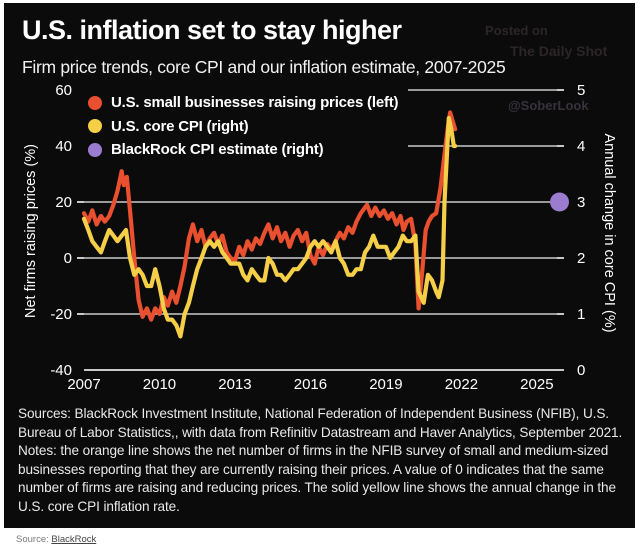 This screenshot has height=558, width=642. What do you see at coordinates (63, 146) in the screenshot?
I see `left-tick-label: 40` at bounding box center [63, 146].